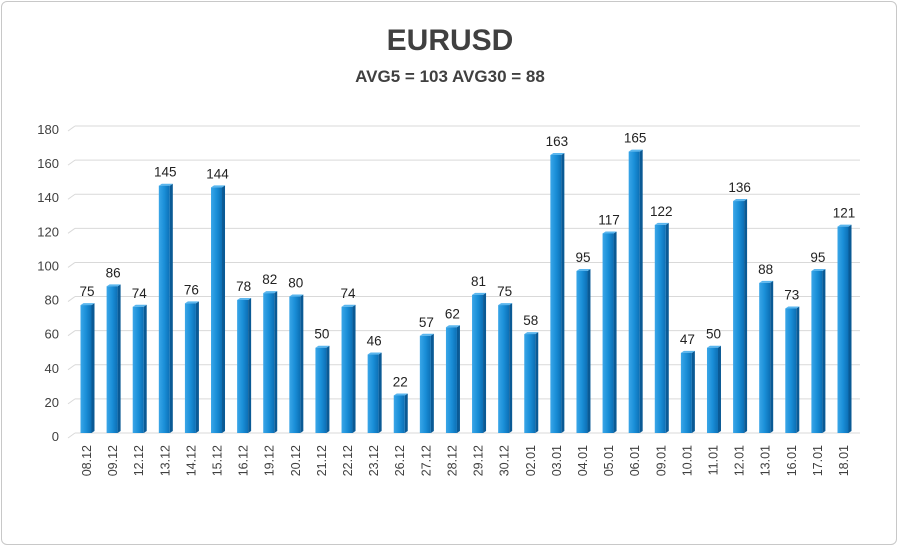 The image size is (900, 548). What do you see at coordinates (739, 328) in the screenshot?
I see `bar-group: 136 12.01` at bounding box center [739, 328].